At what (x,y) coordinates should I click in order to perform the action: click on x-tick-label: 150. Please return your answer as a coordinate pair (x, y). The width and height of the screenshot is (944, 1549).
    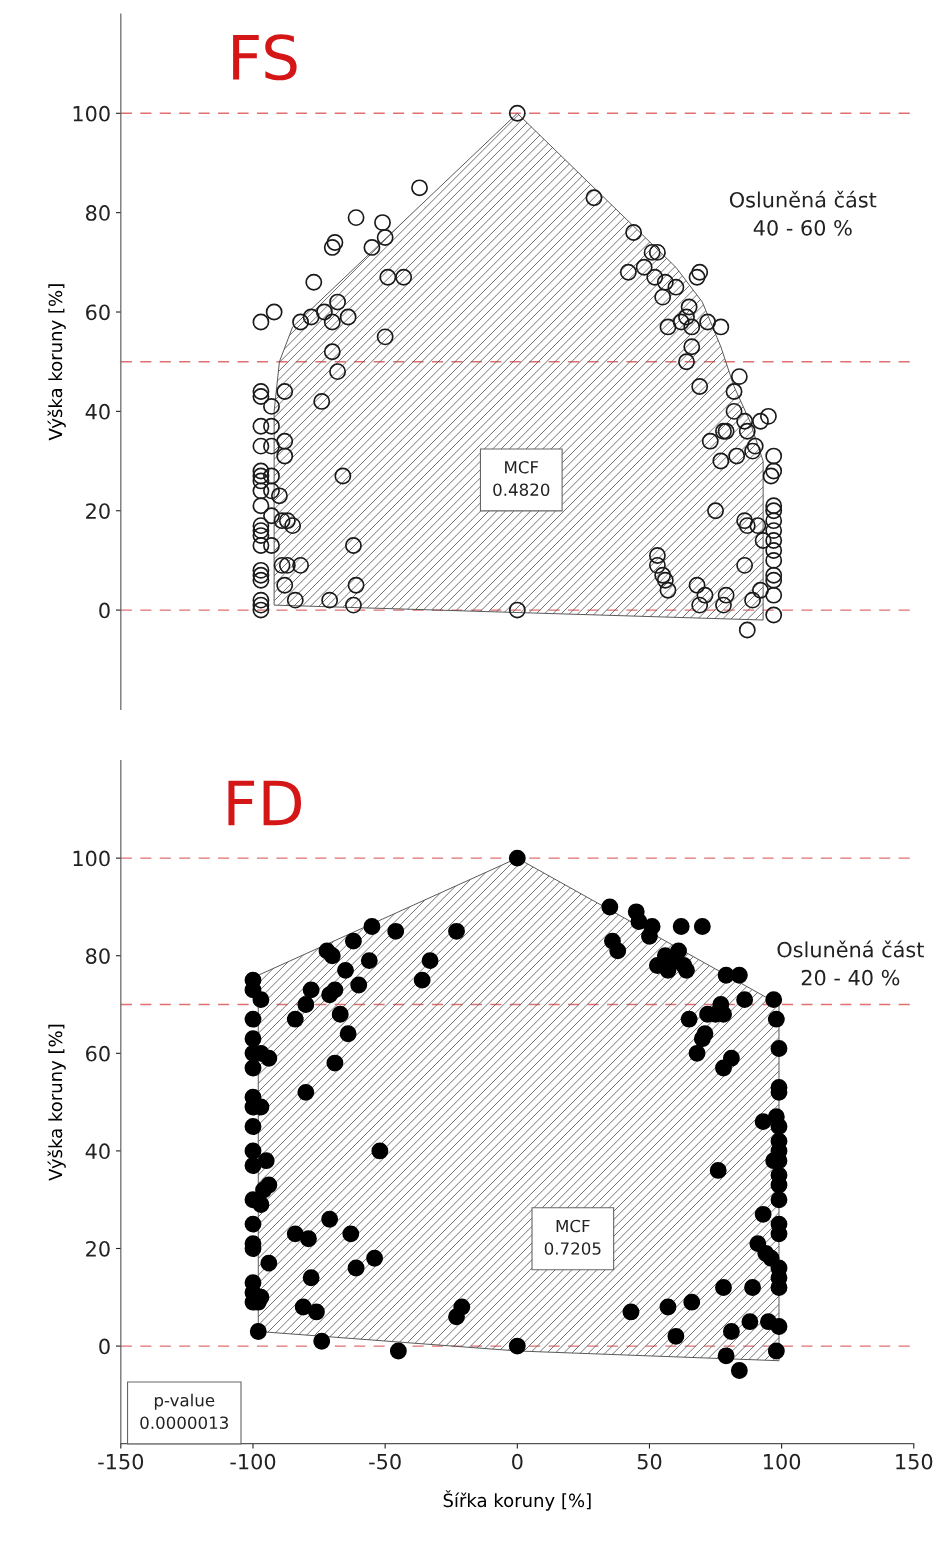
    Looking at the image, I should click on (914, 1461).